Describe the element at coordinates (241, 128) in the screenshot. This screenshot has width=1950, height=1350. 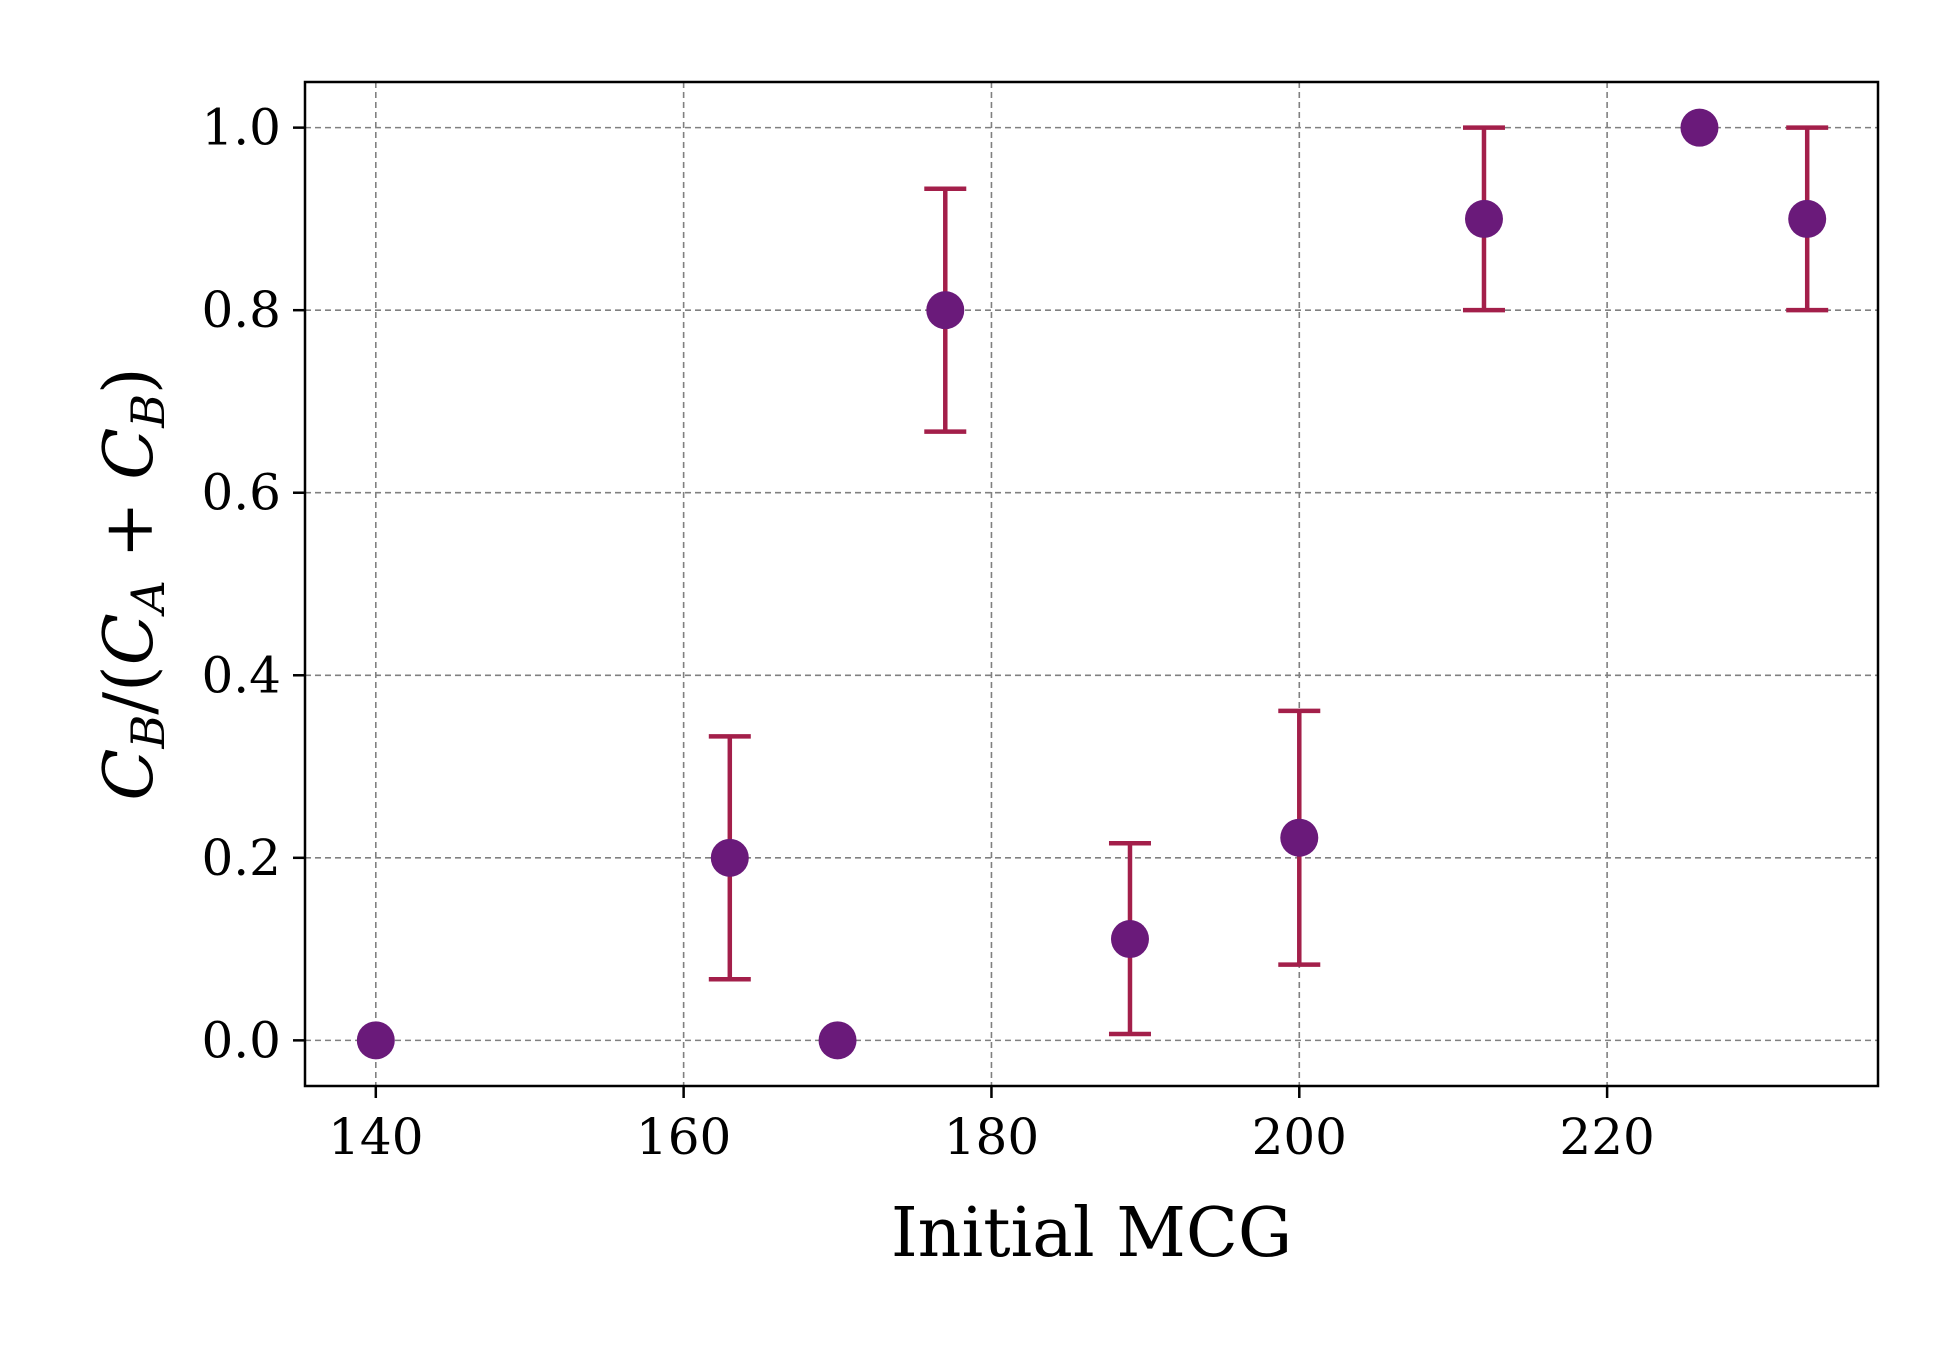
I see `y-tick-label: 1.0` at that location.